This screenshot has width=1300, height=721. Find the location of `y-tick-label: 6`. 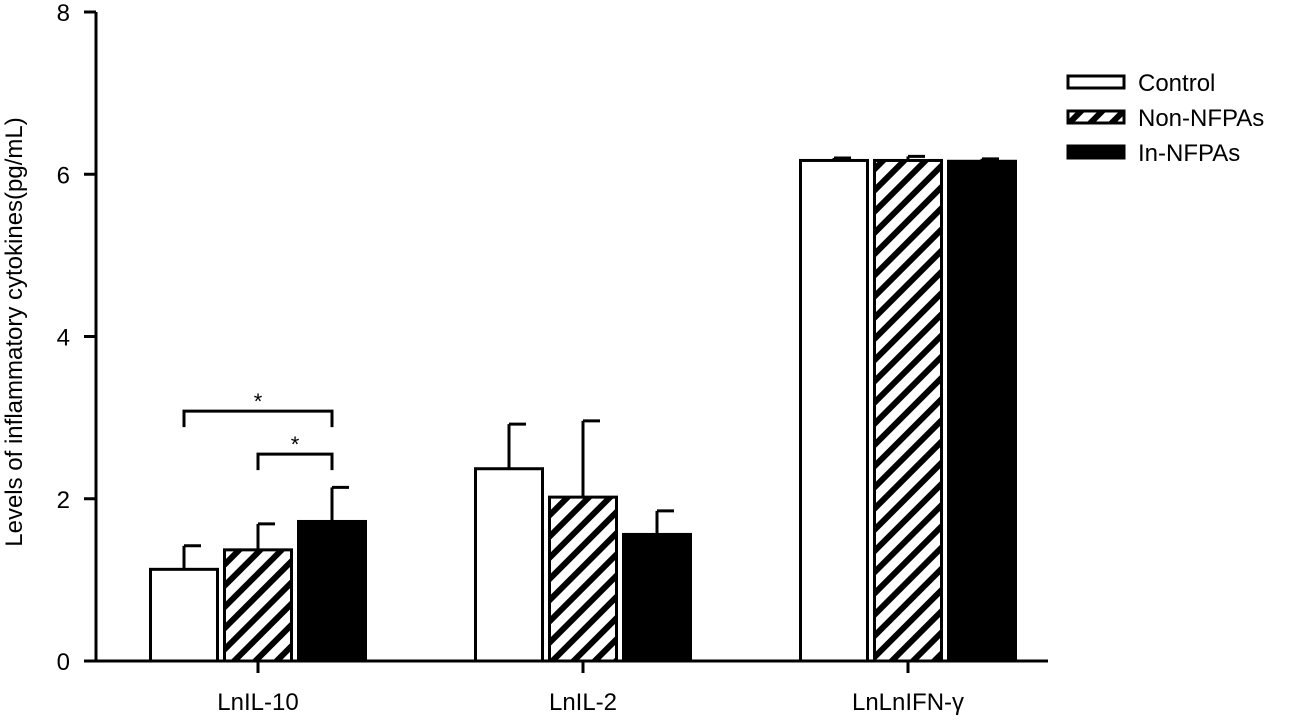

y-tick-label: 6 is located at coordinates (63, 175).